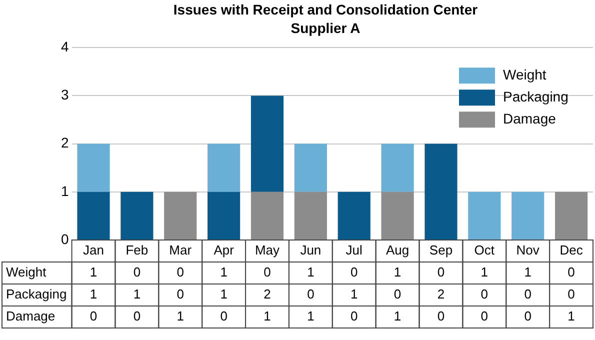 Image resolution: width=595 pixels, height=340 pixels. Describe the element at coordinates (325, 9) in the screenshot. I see `chart-title: Issues with Receipt and Consolidation Center` at that location.